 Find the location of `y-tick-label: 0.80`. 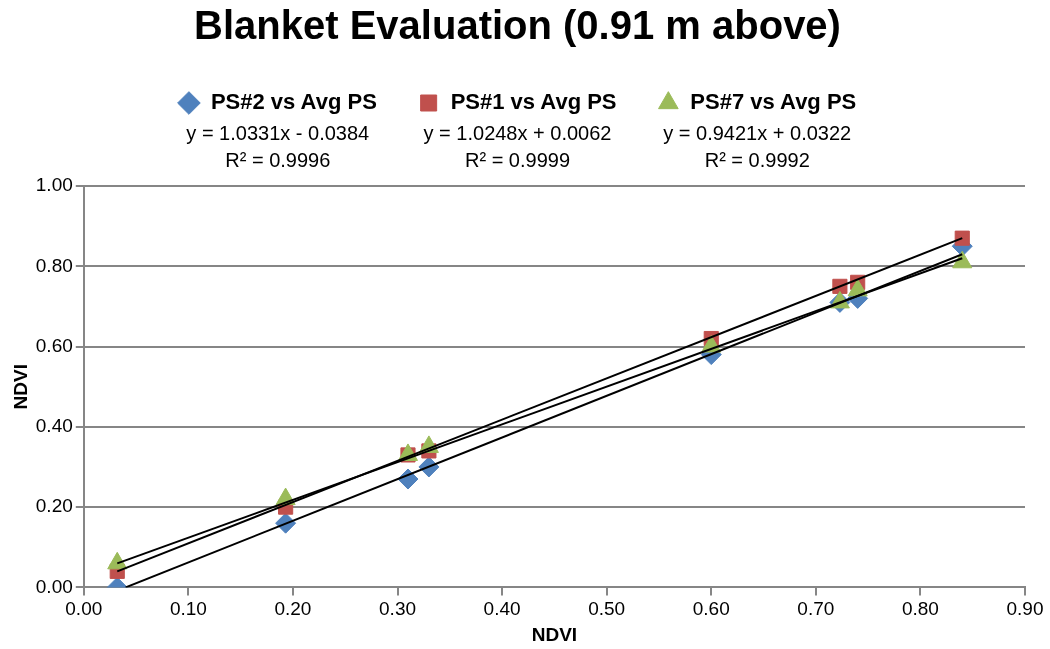

y-tick-label: 0.80 is located at coordinates (54, 265).